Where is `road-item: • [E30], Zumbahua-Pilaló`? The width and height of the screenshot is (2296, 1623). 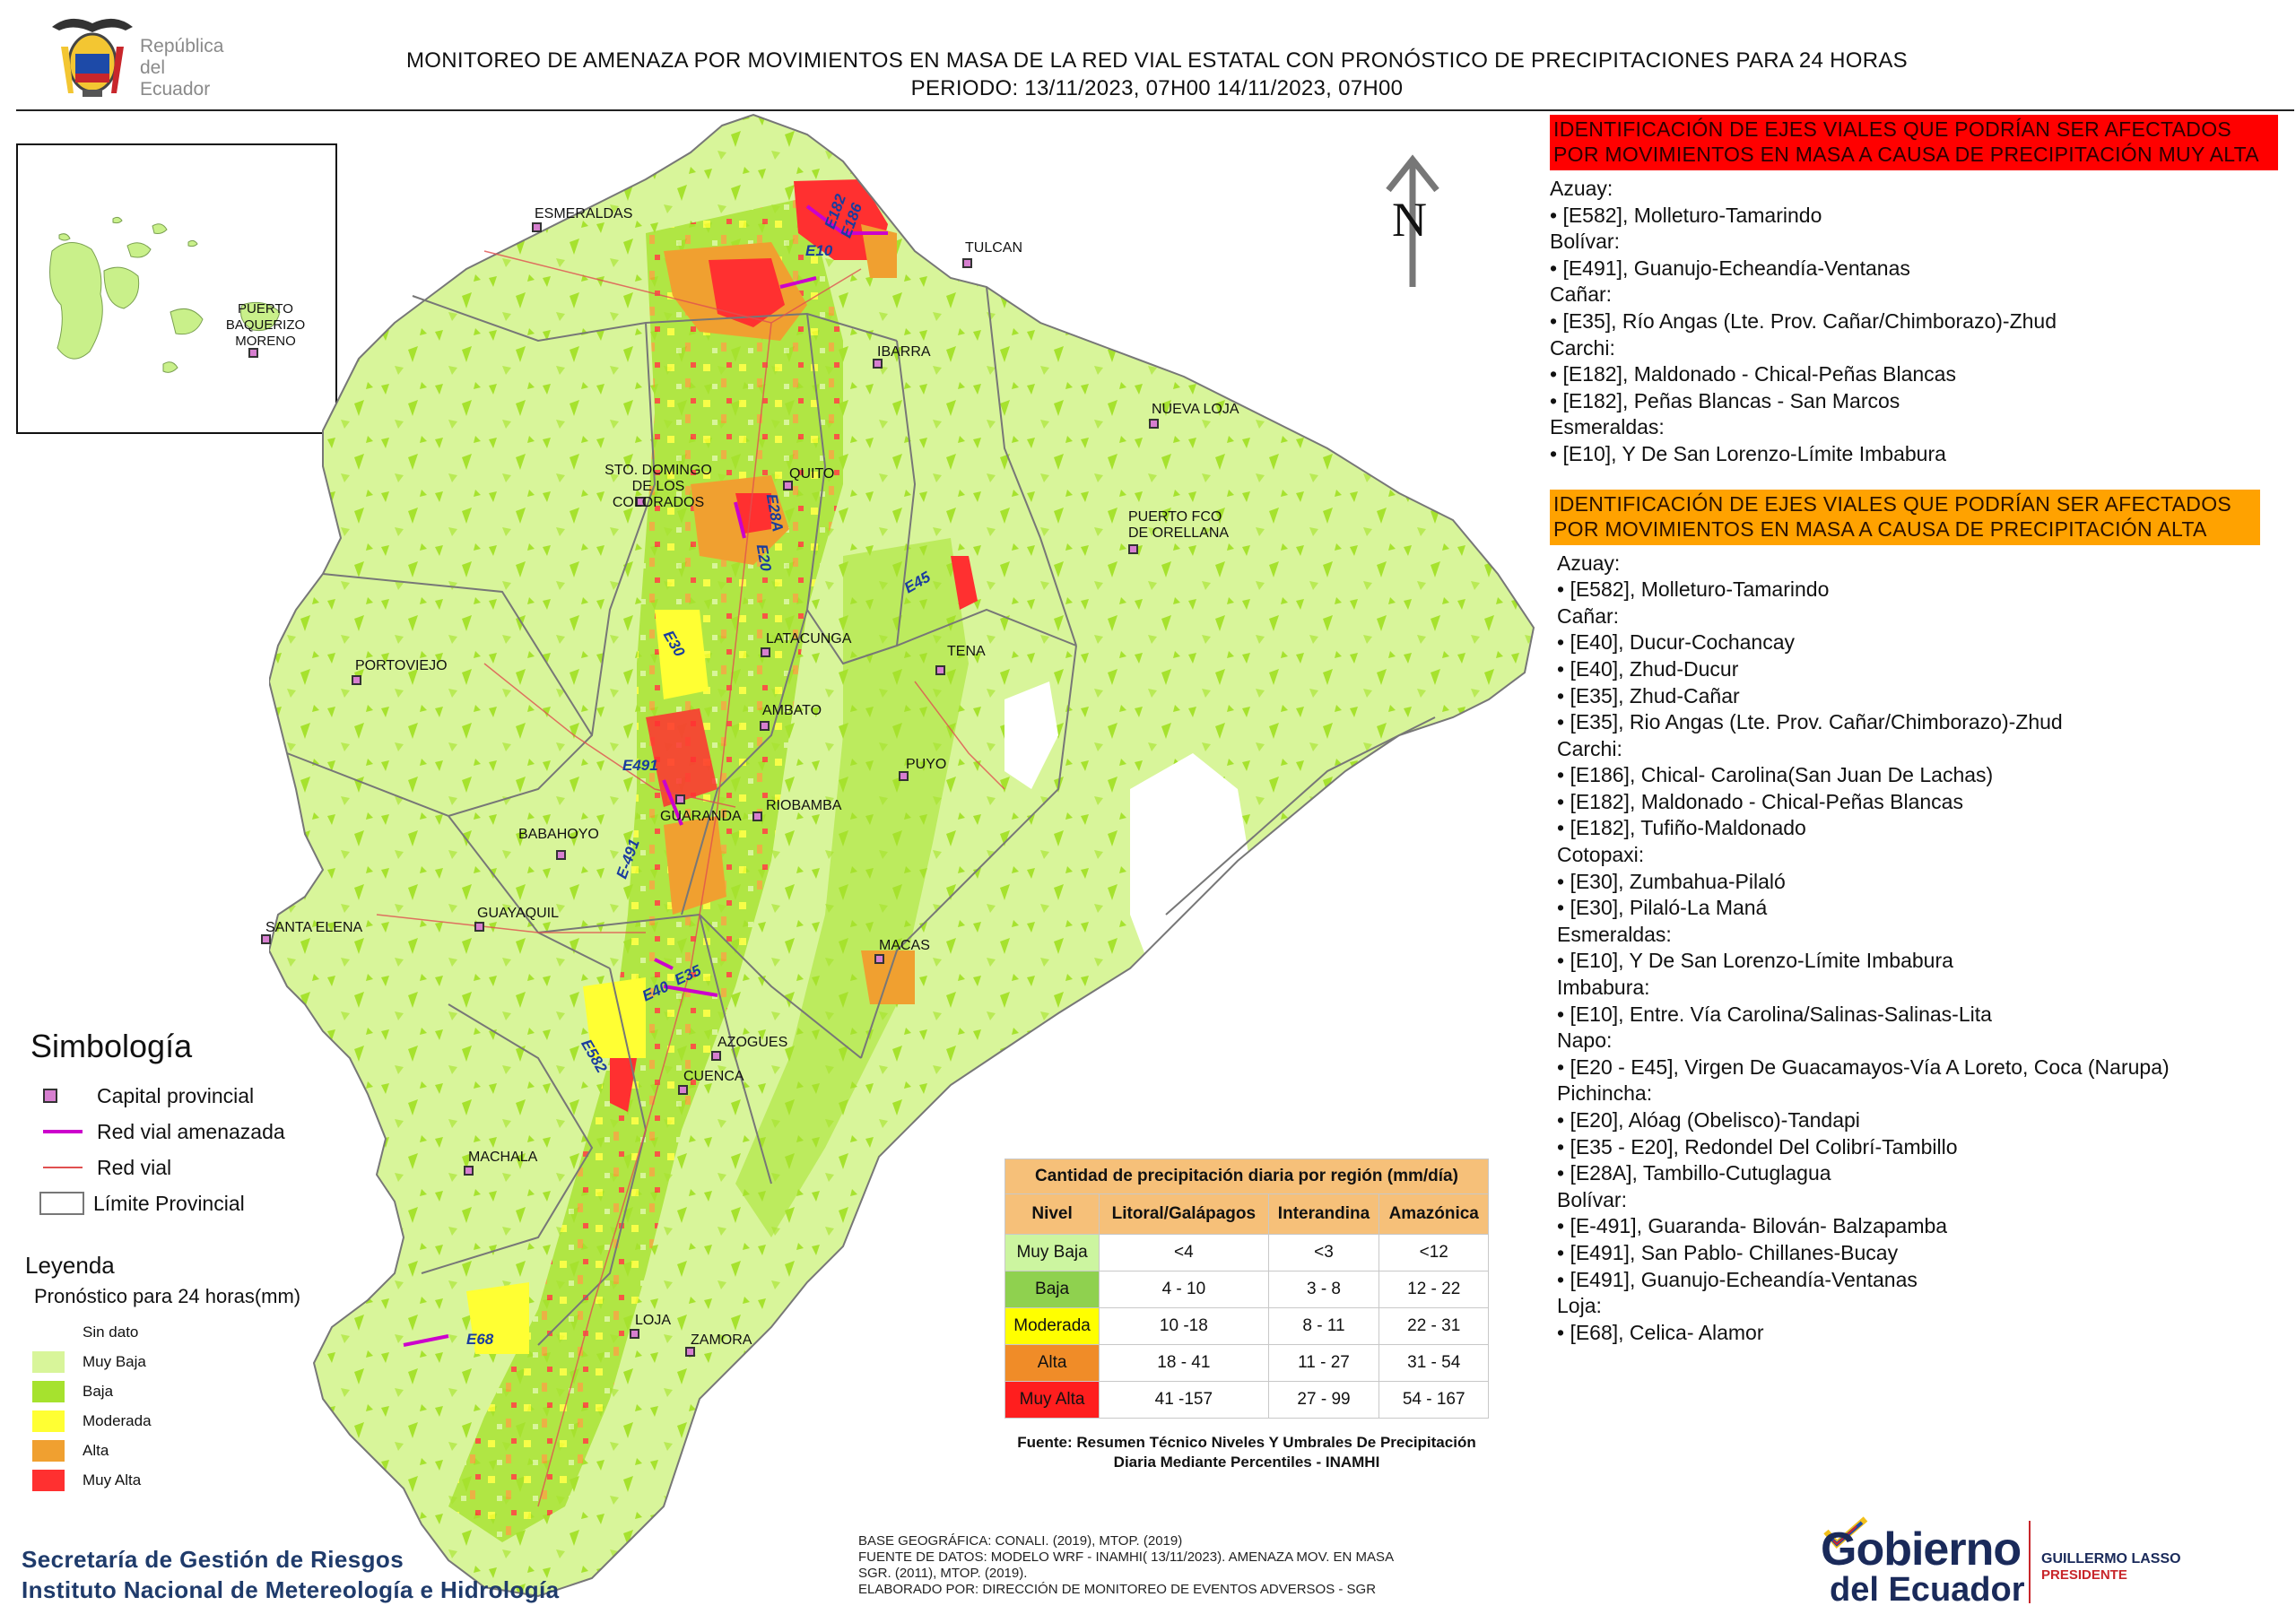 road-item: • [E30], Zumbahua-Pilaló is located at coordinates (1671, 881).